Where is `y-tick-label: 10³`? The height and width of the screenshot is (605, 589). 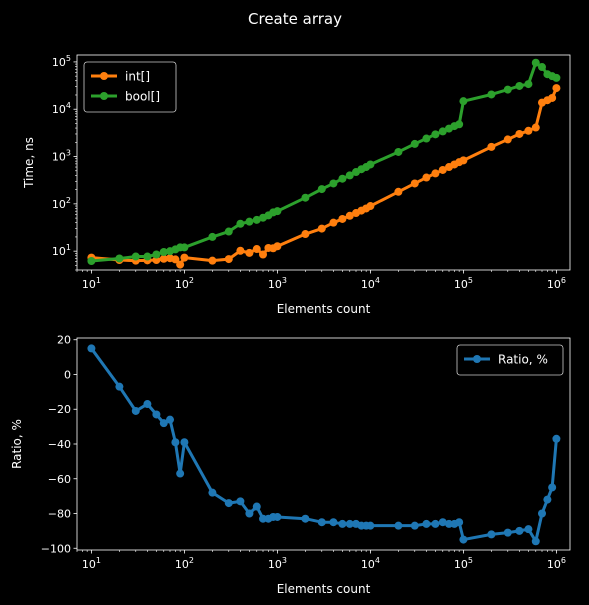
y-tick-label: 10³ is located at coordinates (61, 156).